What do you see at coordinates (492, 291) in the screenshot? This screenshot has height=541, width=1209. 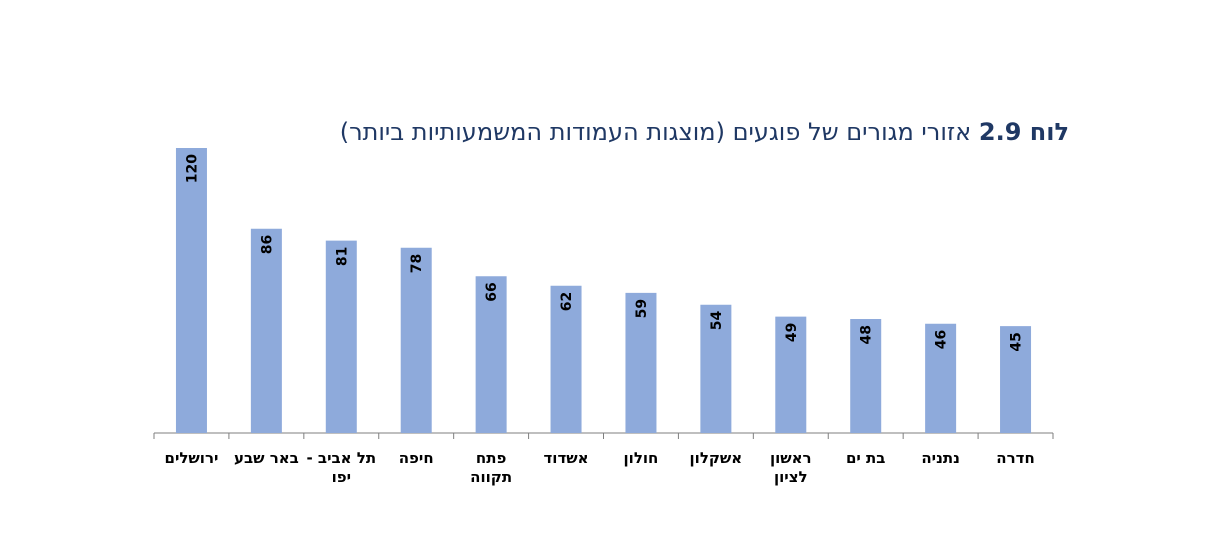 I see `bar-value-label: 66` at bounding box center [492, 291].